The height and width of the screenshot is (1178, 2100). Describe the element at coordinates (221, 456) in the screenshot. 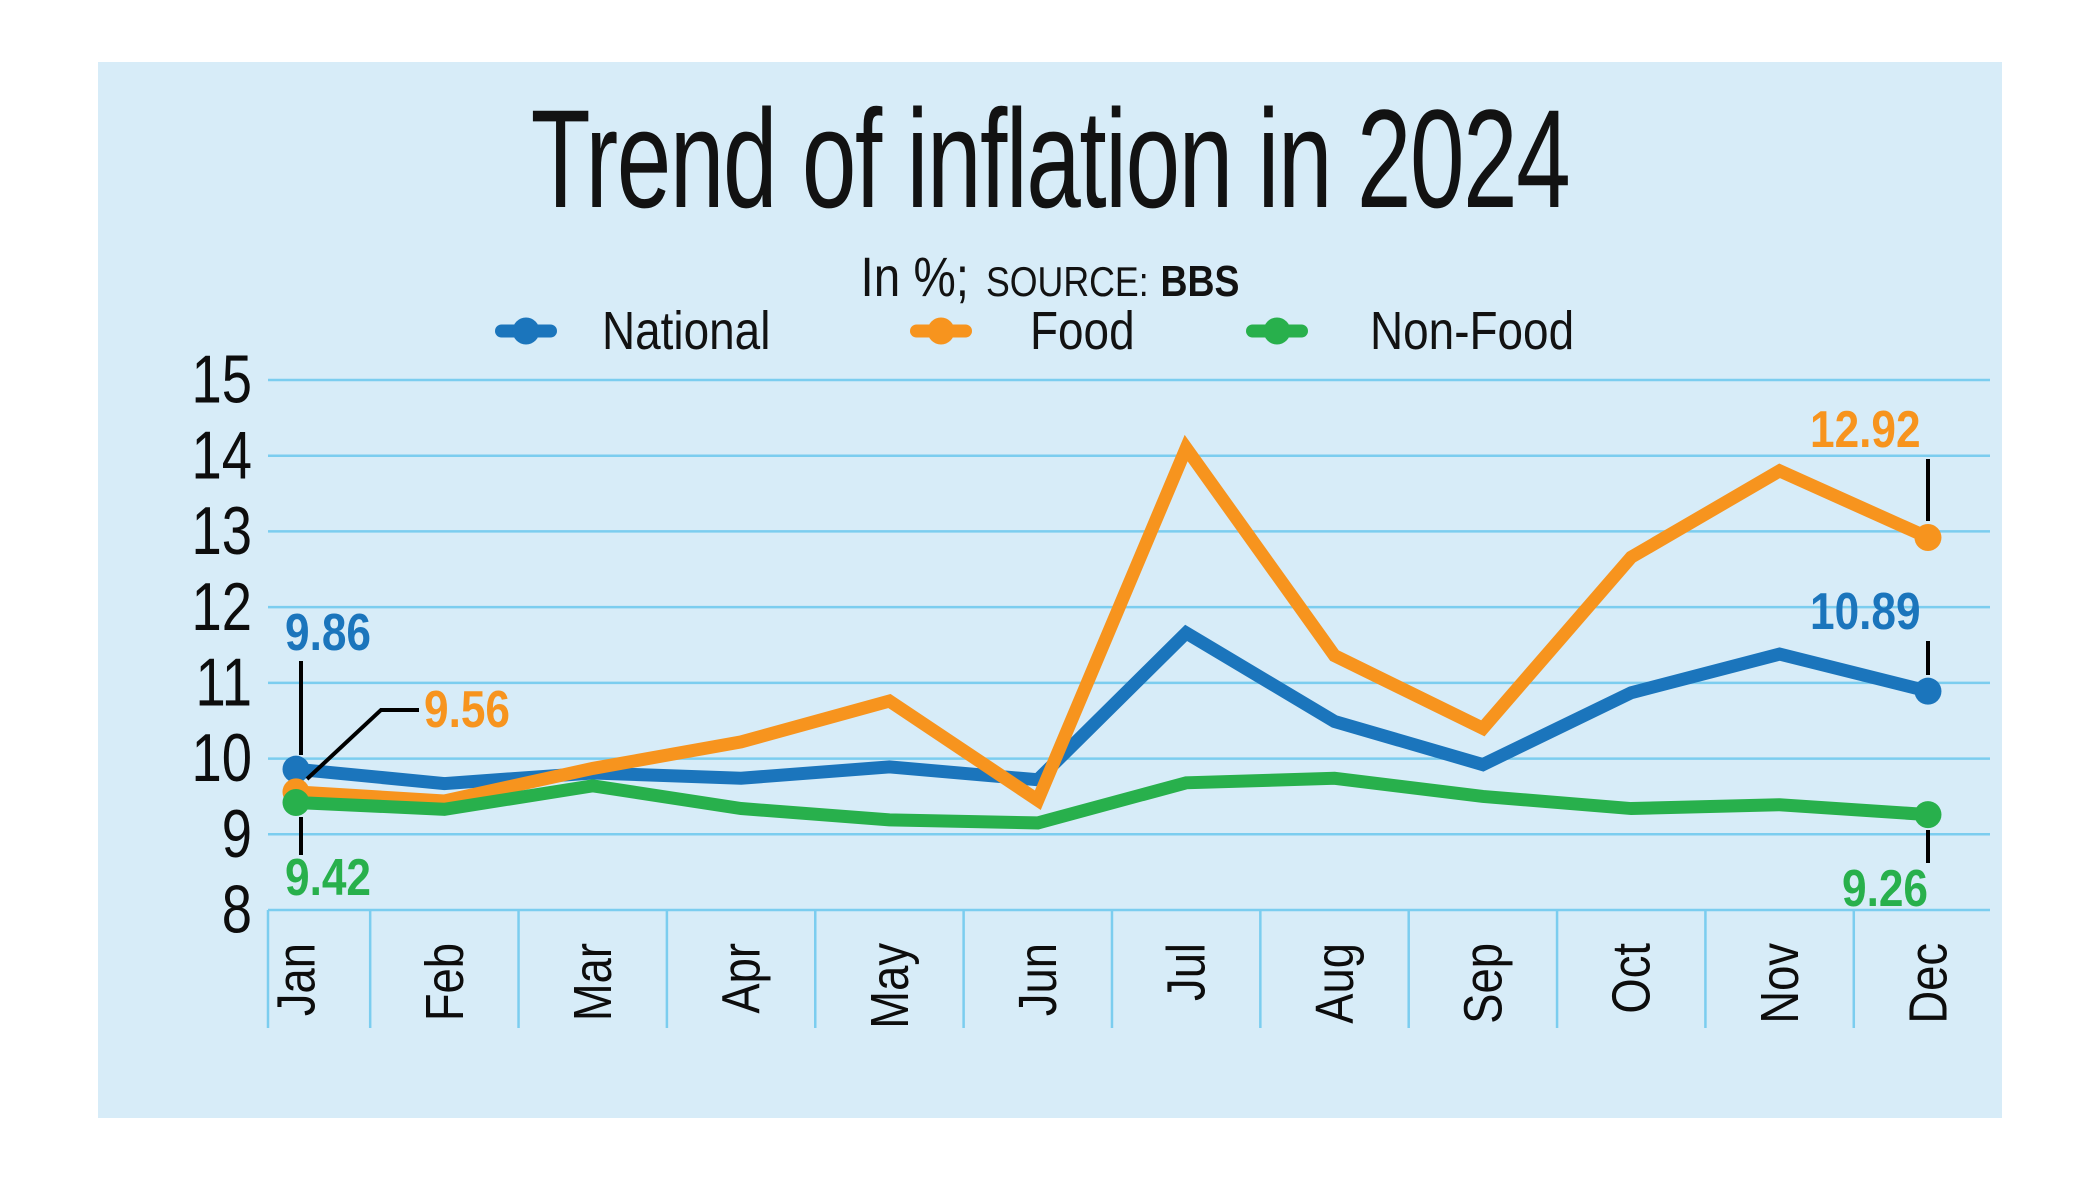

I see `y-axis-label-14: 14` at that location.